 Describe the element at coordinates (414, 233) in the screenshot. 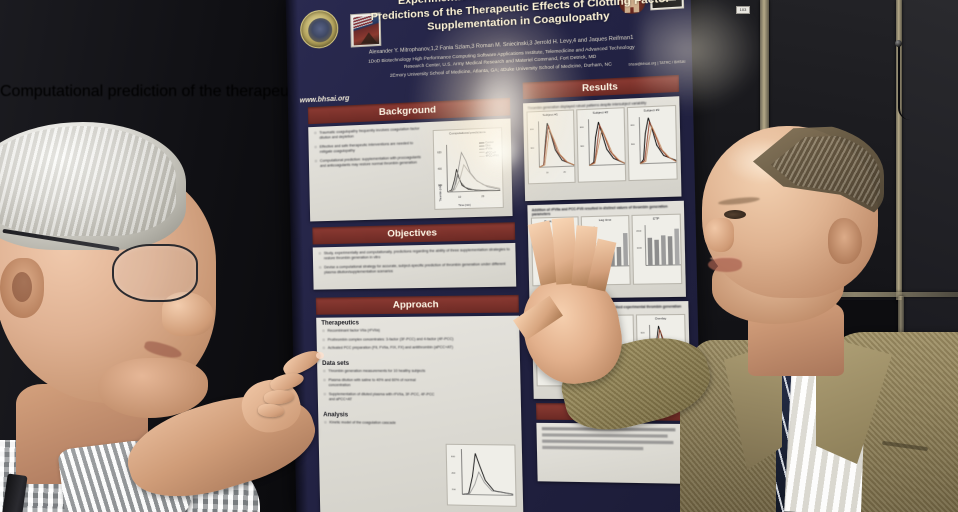

I see `section-heading-objectives: Objectives` at that location.